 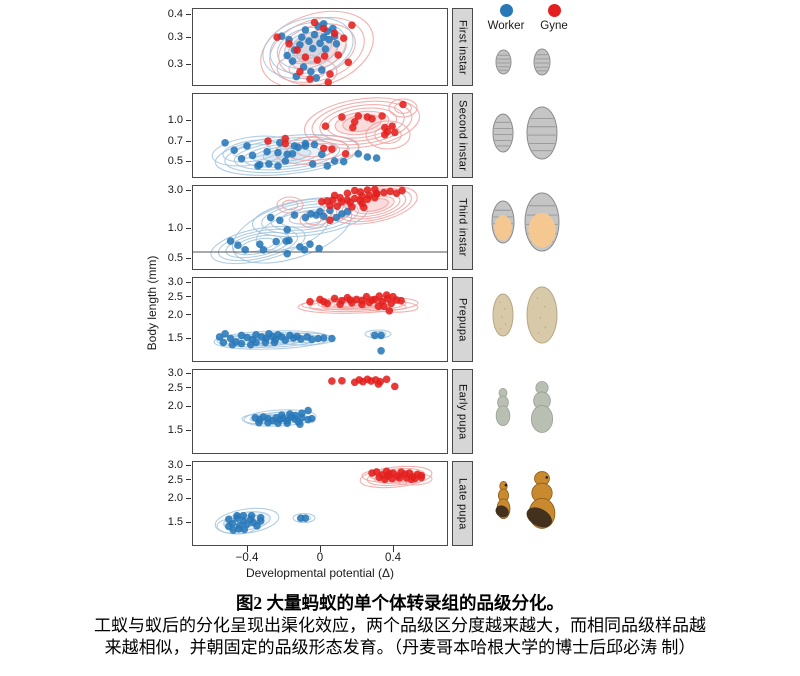 I want to click on legend-item-worker: Worker, so click(x=506, y=18).